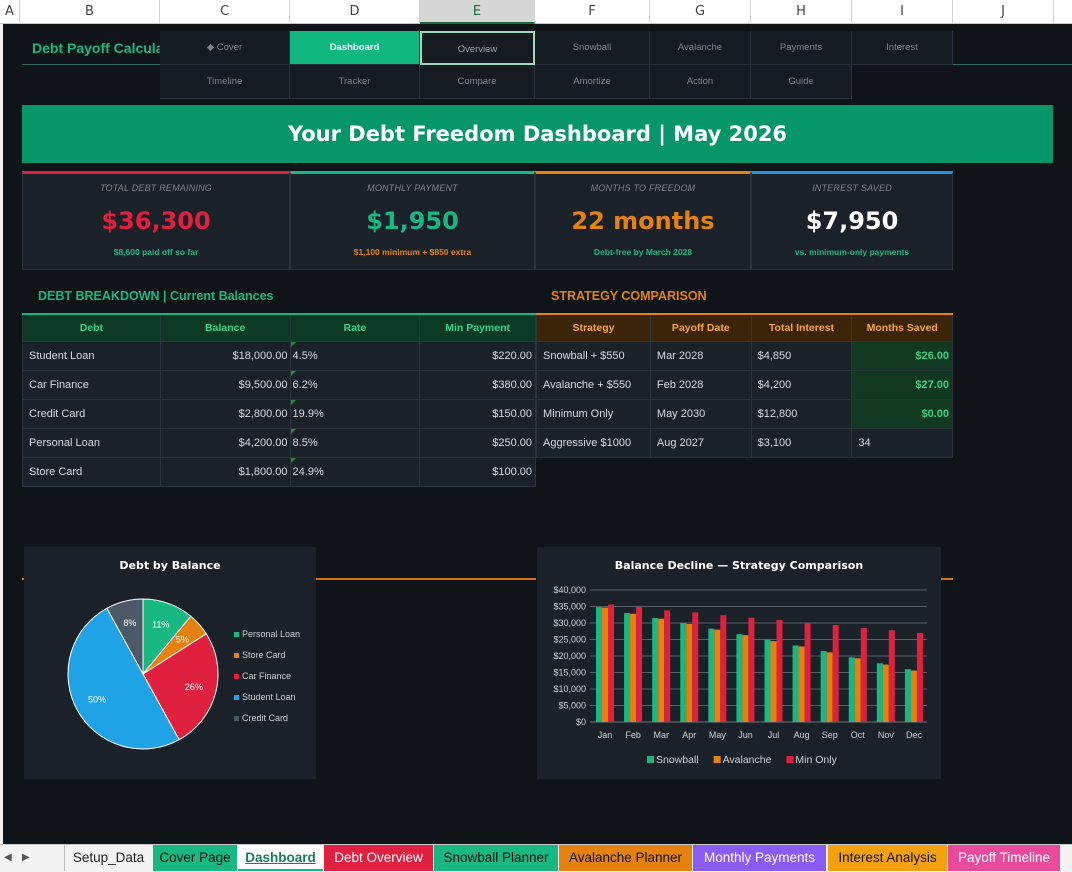  What do you see at coordinates (902, 355) in the screenshot?
I see `strategy-cell: $26.00` at bounding box center [902, 355].